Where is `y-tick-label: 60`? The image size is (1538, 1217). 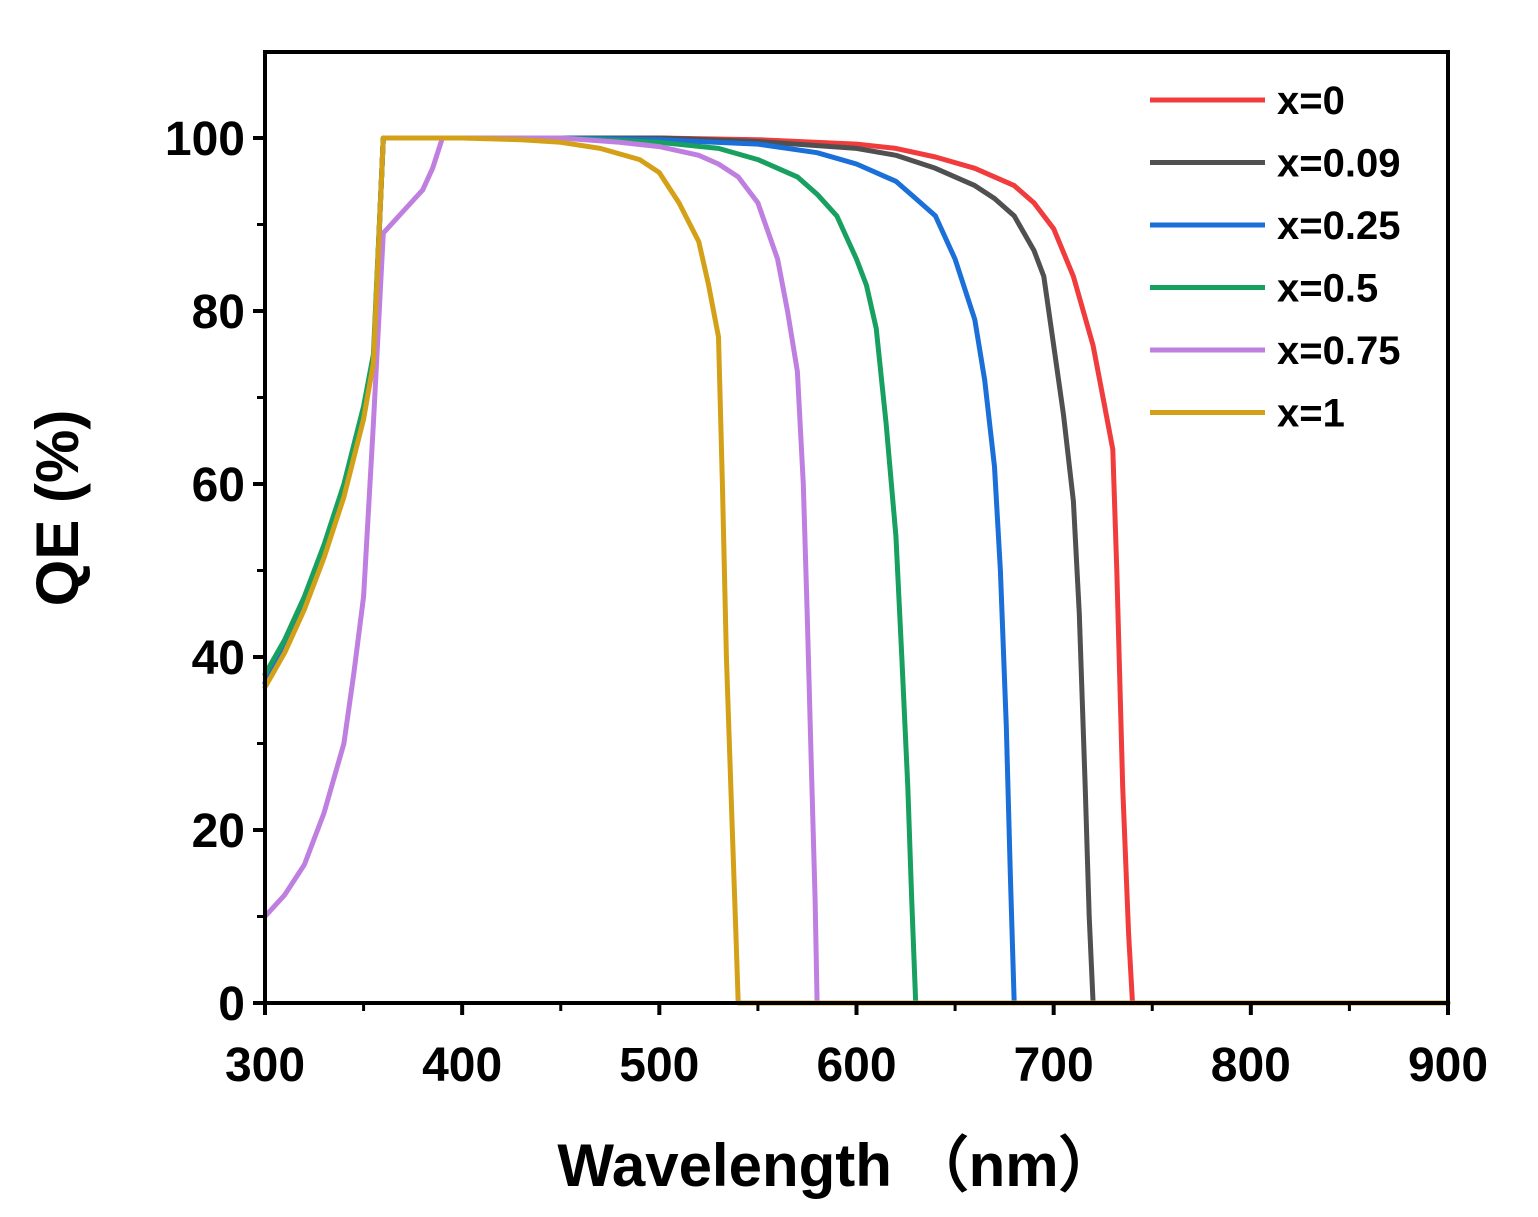
y-tick-label: 60 is located at coordinates (218, 485).